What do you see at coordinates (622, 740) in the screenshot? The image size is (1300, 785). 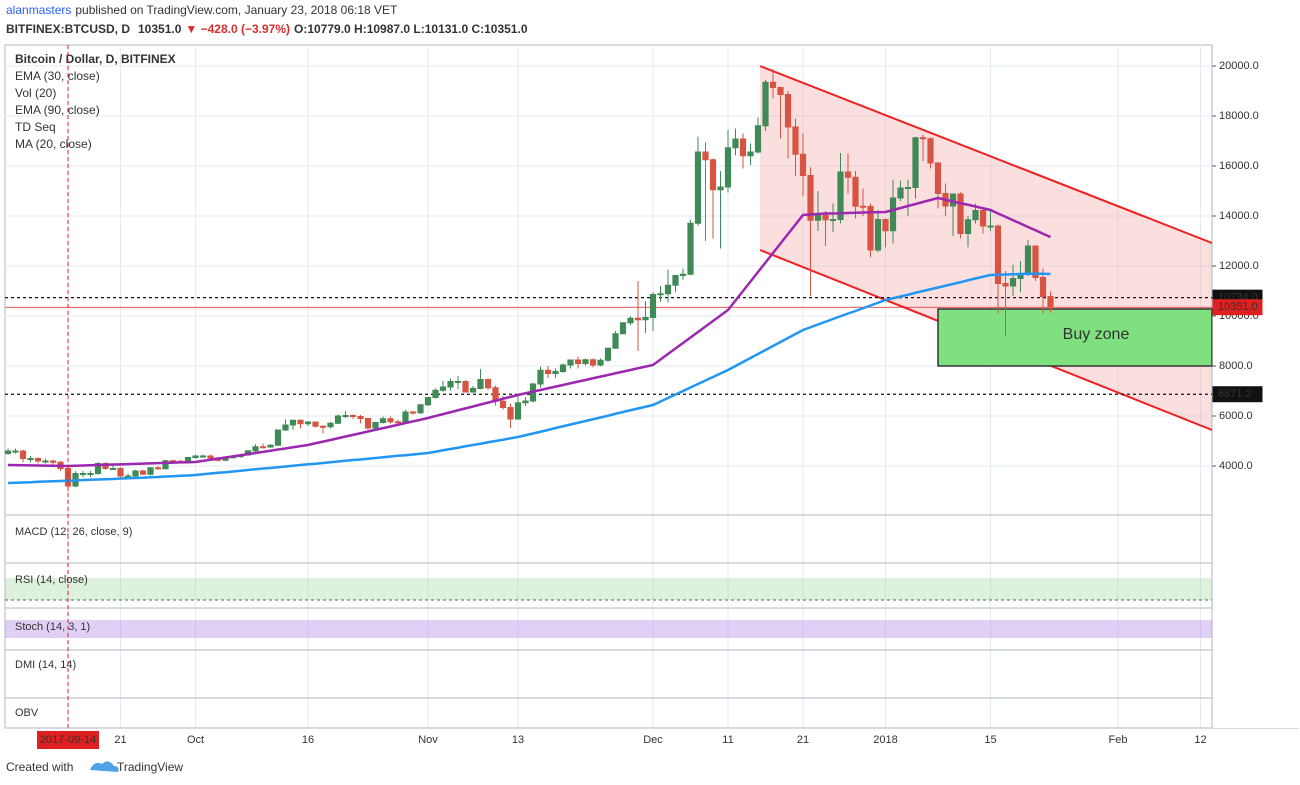 I see `x-axis: 2017-09-14 21 Oct 16 Nov 13 Dec 11 21 2018 15 Feb 12` at bounding box center [622, 740].